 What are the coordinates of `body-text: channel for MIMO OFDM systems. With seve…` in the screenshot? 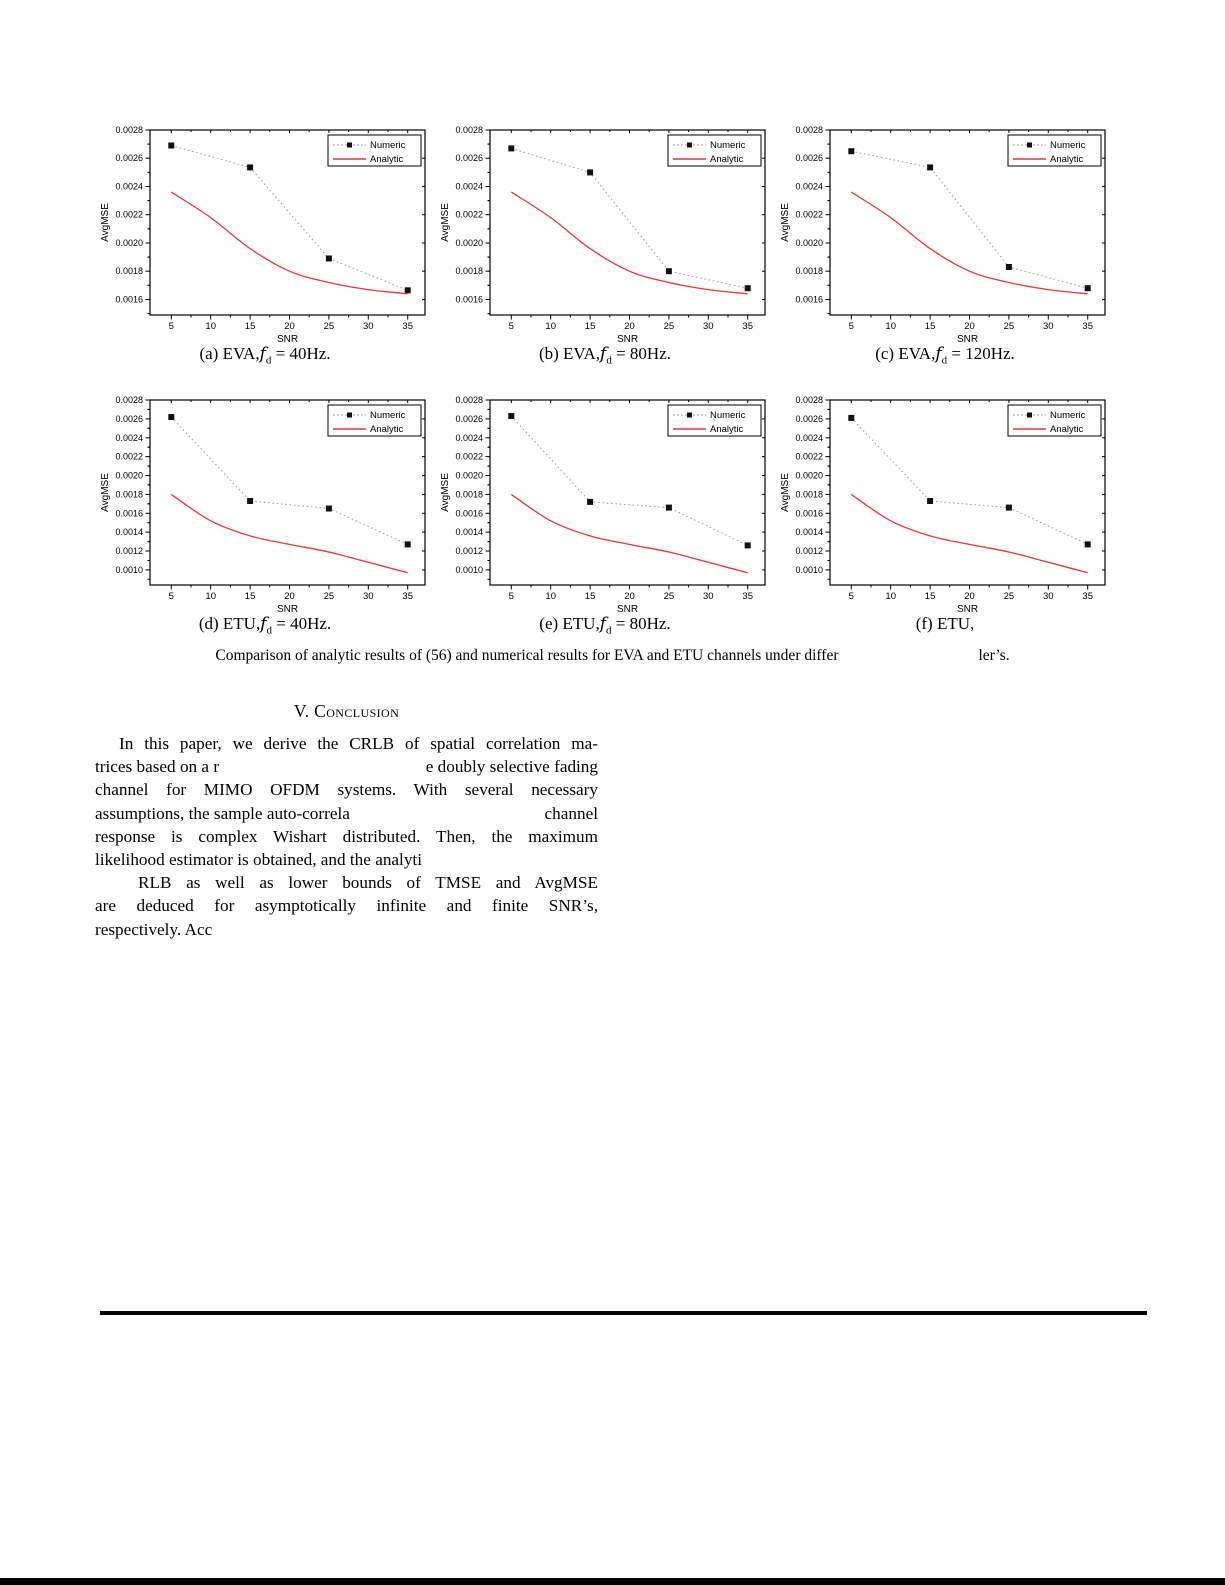 It's located at (346, 790).